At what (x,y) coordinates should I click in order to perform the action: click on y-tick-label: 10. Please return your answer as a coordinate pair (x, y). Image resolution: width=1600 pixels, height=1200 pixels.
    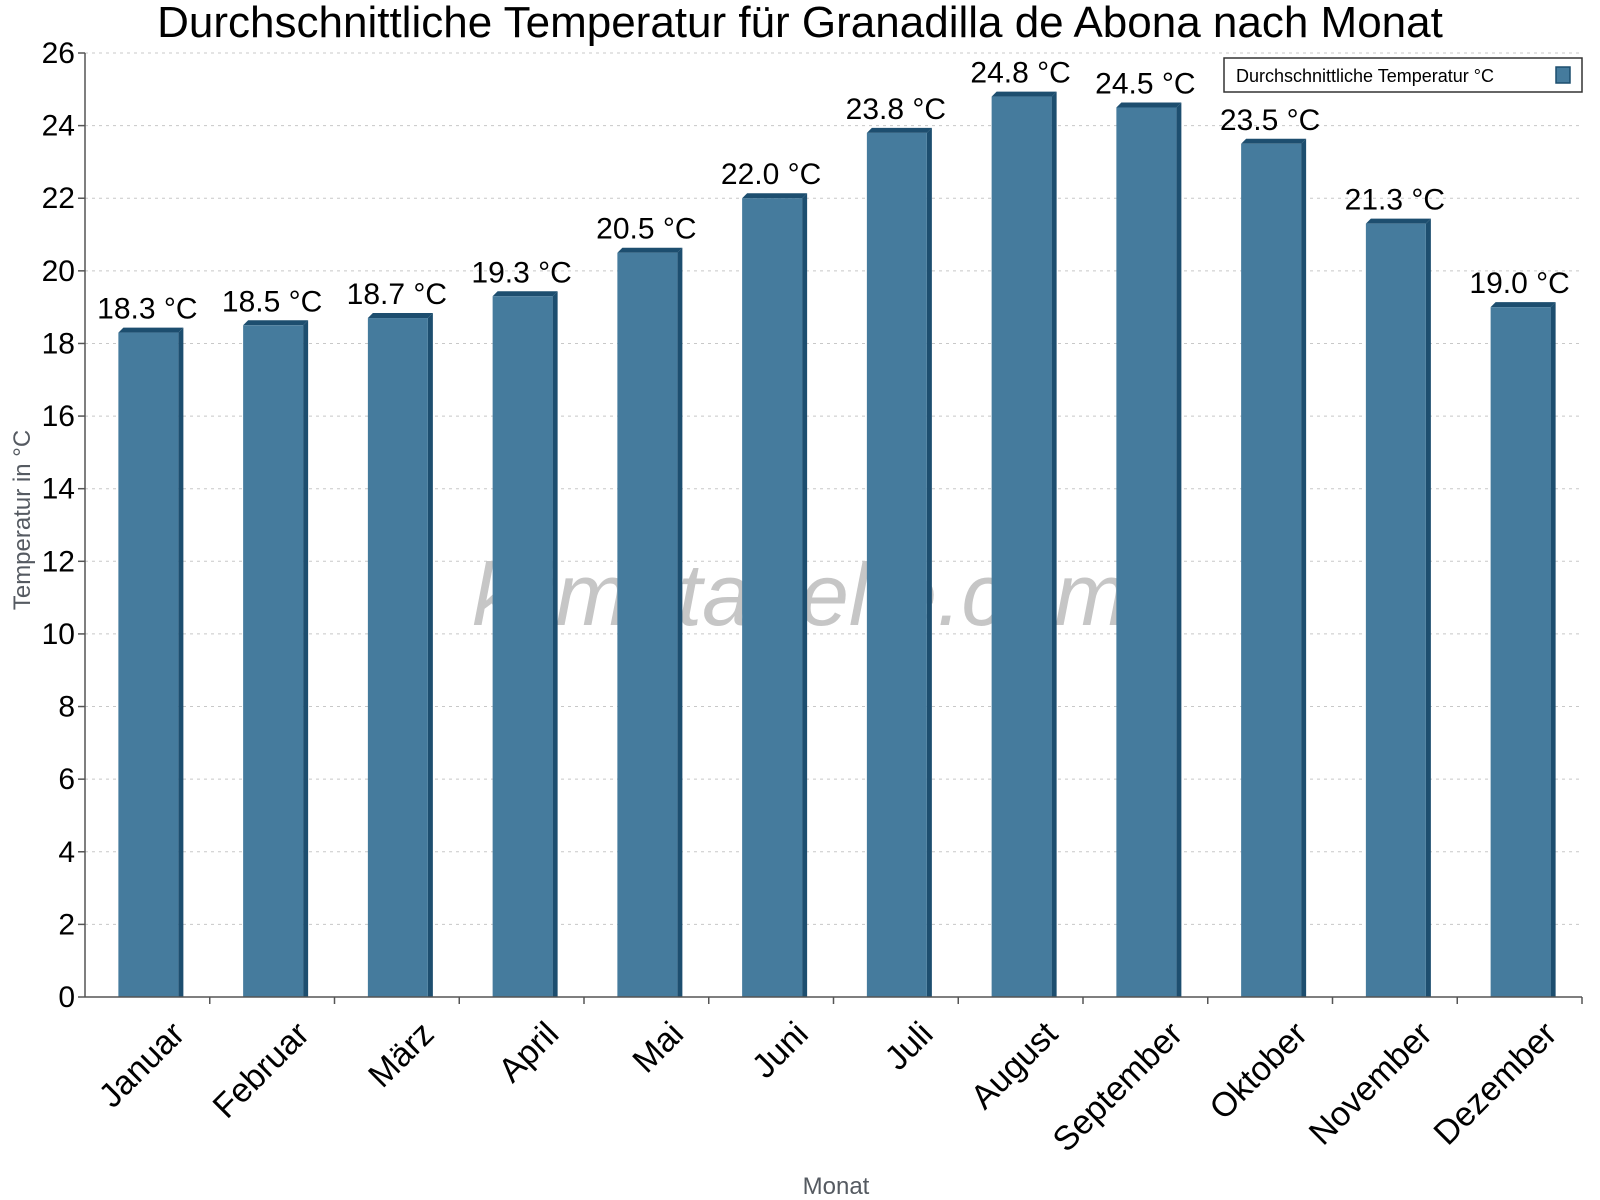
    Looking at the image, I should click on (58, 634).